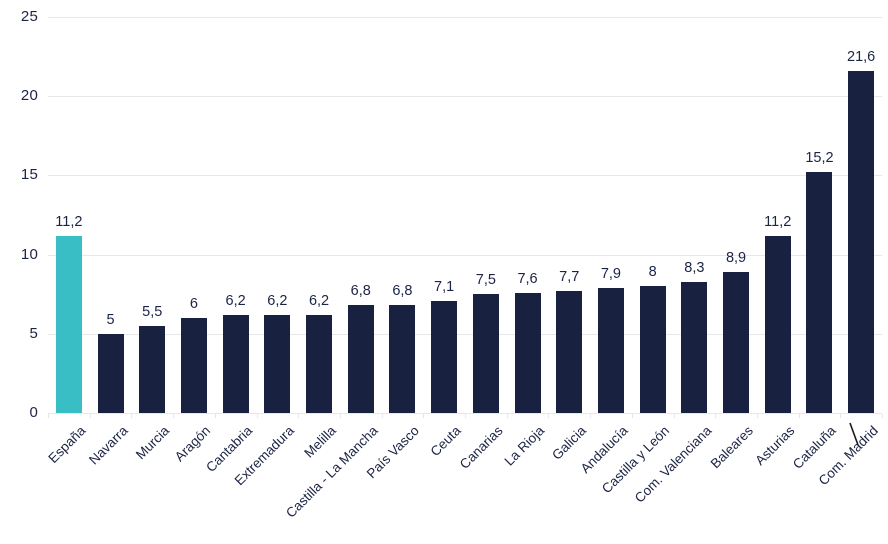  I want to click on x-category-label: Murcia, so click(152, 443).